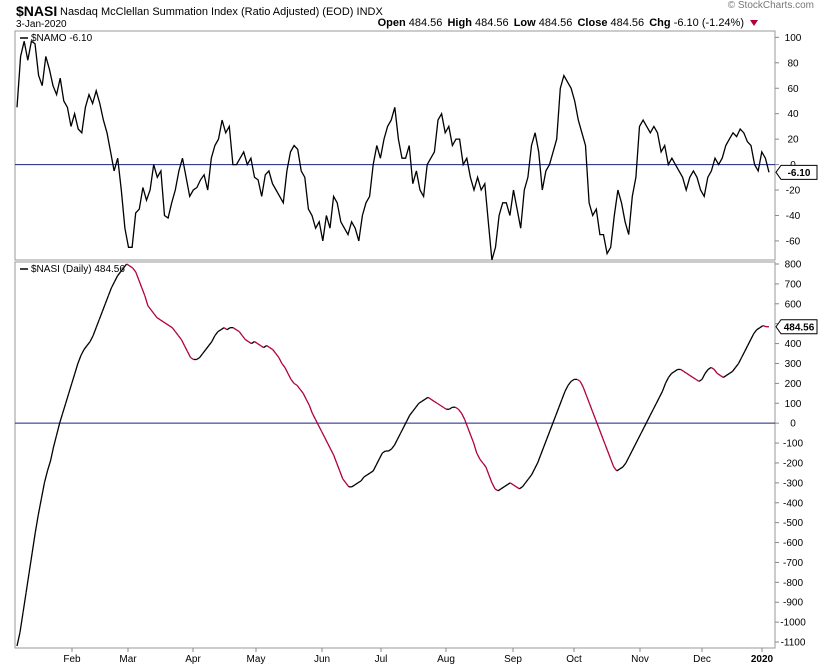 This screenshot has height=668, width=820. I want to click on low-label: Low, so click(524, 23).